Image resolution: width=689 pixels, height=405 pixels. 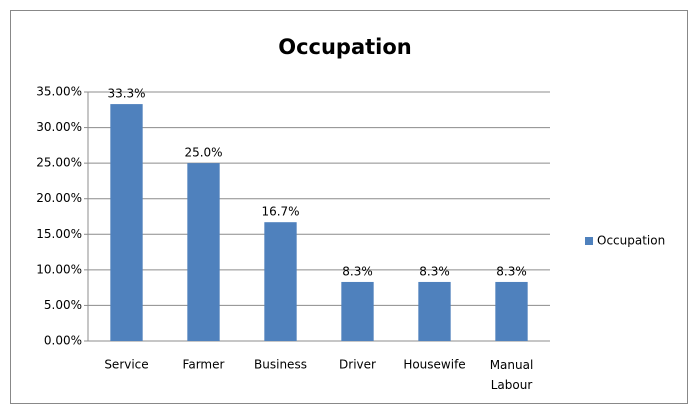 I want to click on x-tick-label: Manual Labour, so click(x=512, y=375).